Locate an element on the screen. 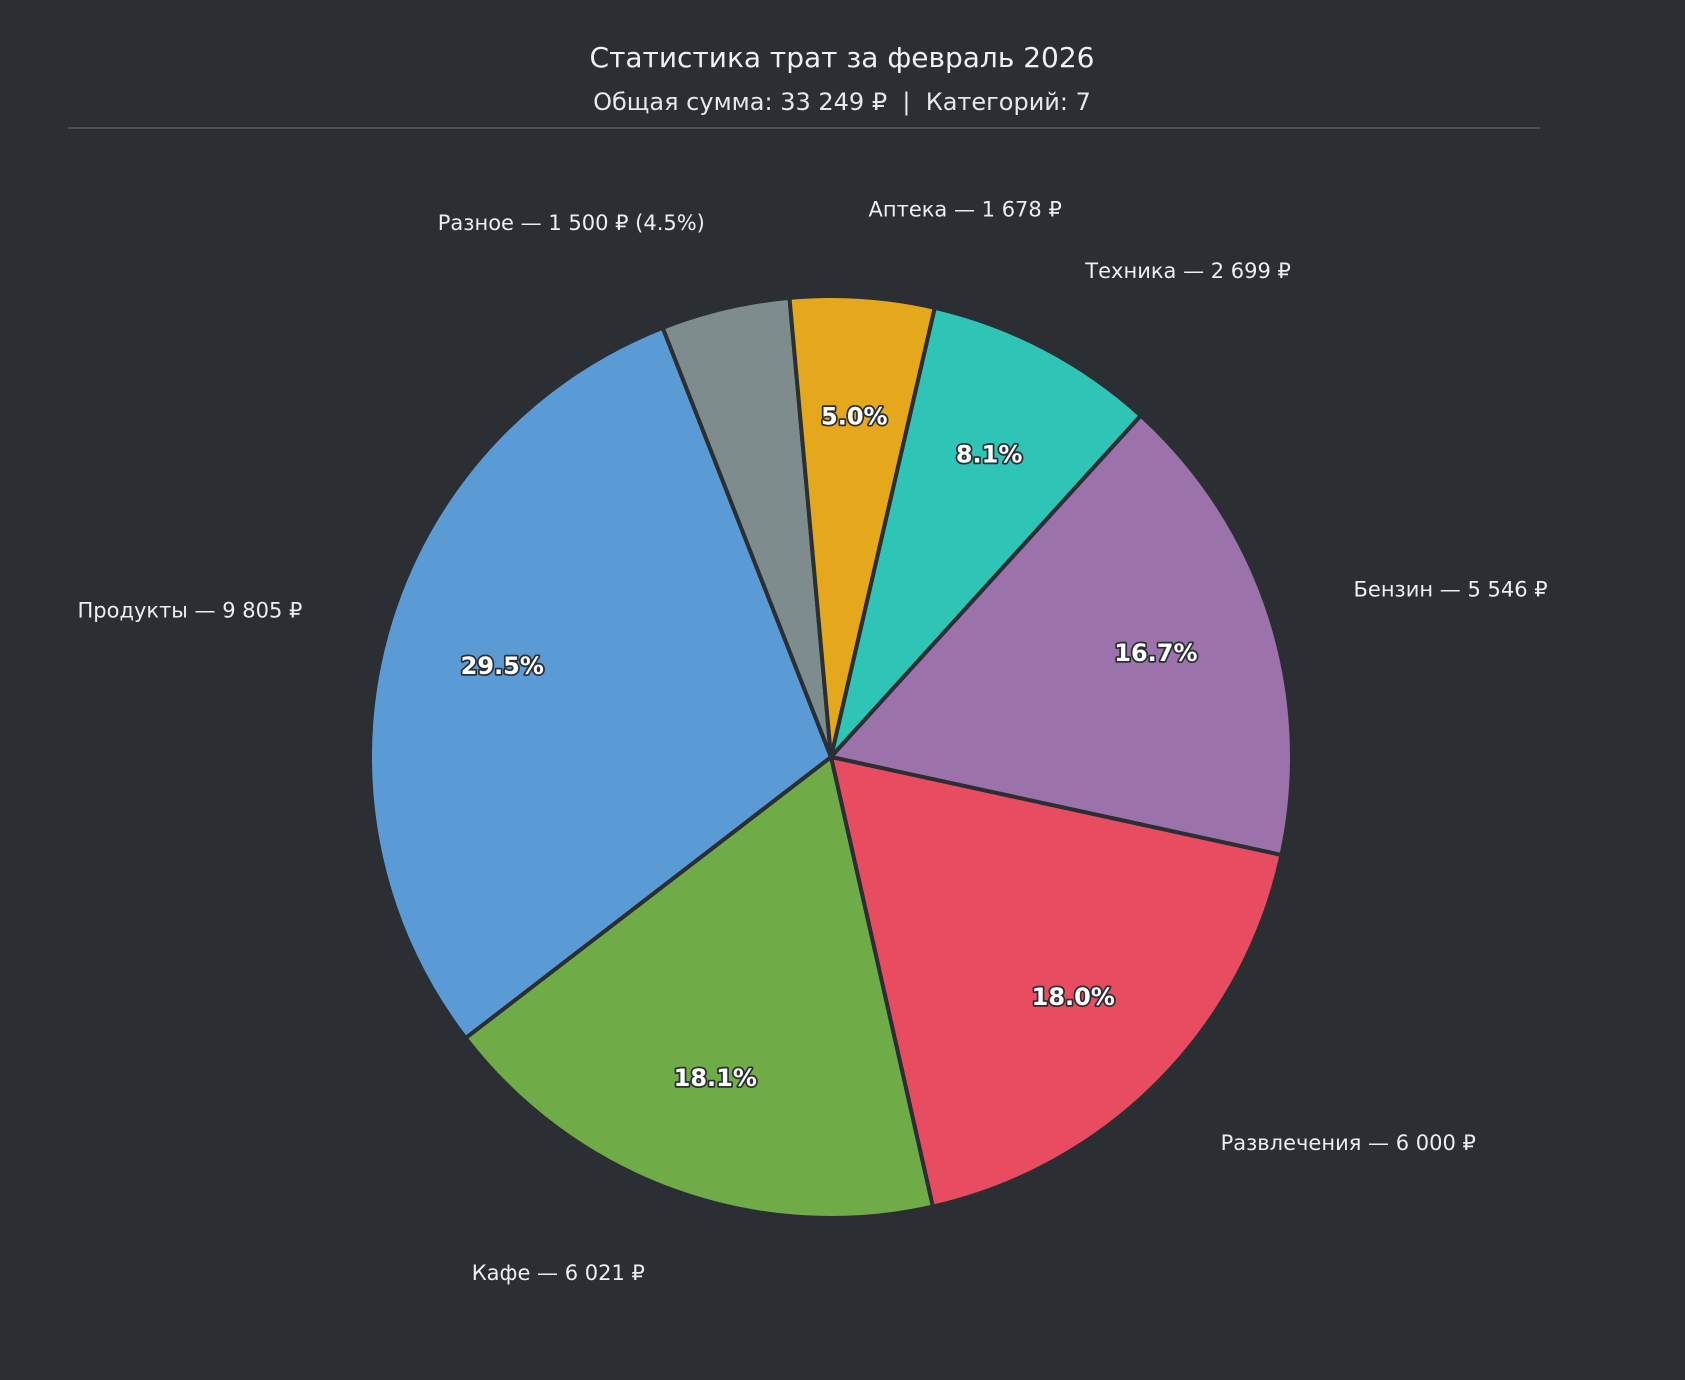  slice-cafe is located at coordinates (699, 987).